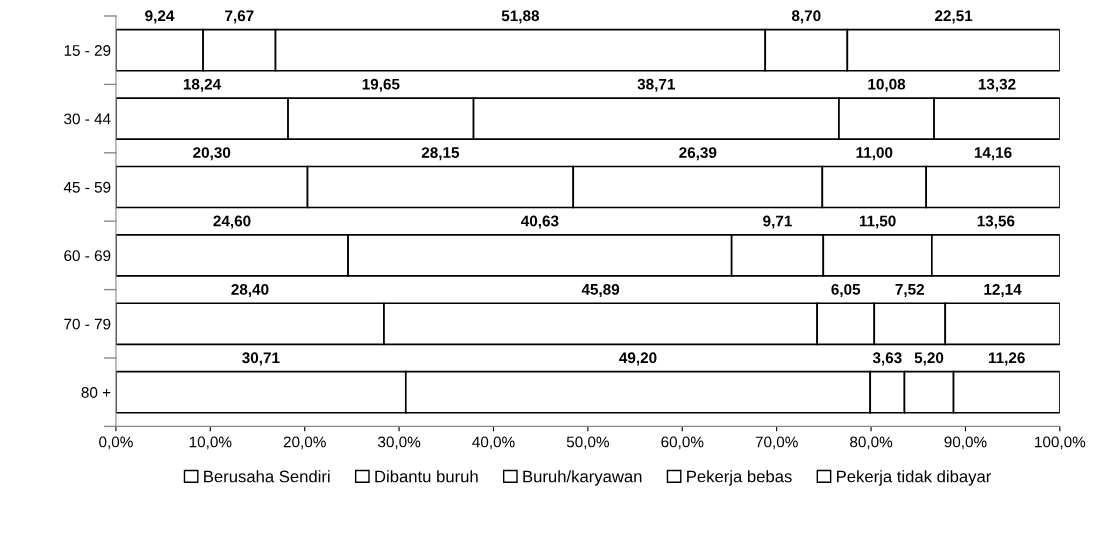 The image size is (1104, 533). I want to click on data-label: 3,63, so click(887, 359).